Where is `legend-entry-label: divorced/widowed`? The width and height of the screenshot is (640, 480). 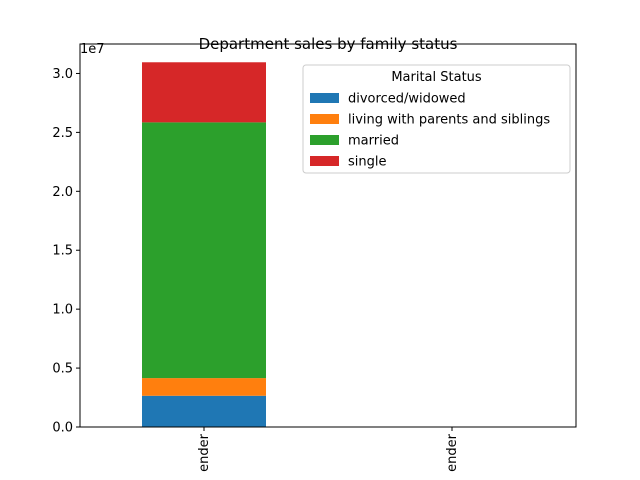
legend-entry-label: divorced/widowed is located at coordinates (407, 99).